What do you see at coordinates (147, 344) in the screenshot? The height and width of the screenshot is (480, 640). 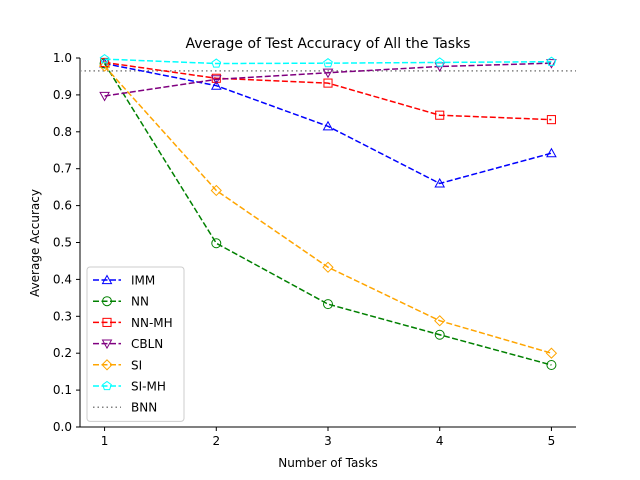 I see `legend-label-cbln: CBLN` at bounding box center [147, 344].